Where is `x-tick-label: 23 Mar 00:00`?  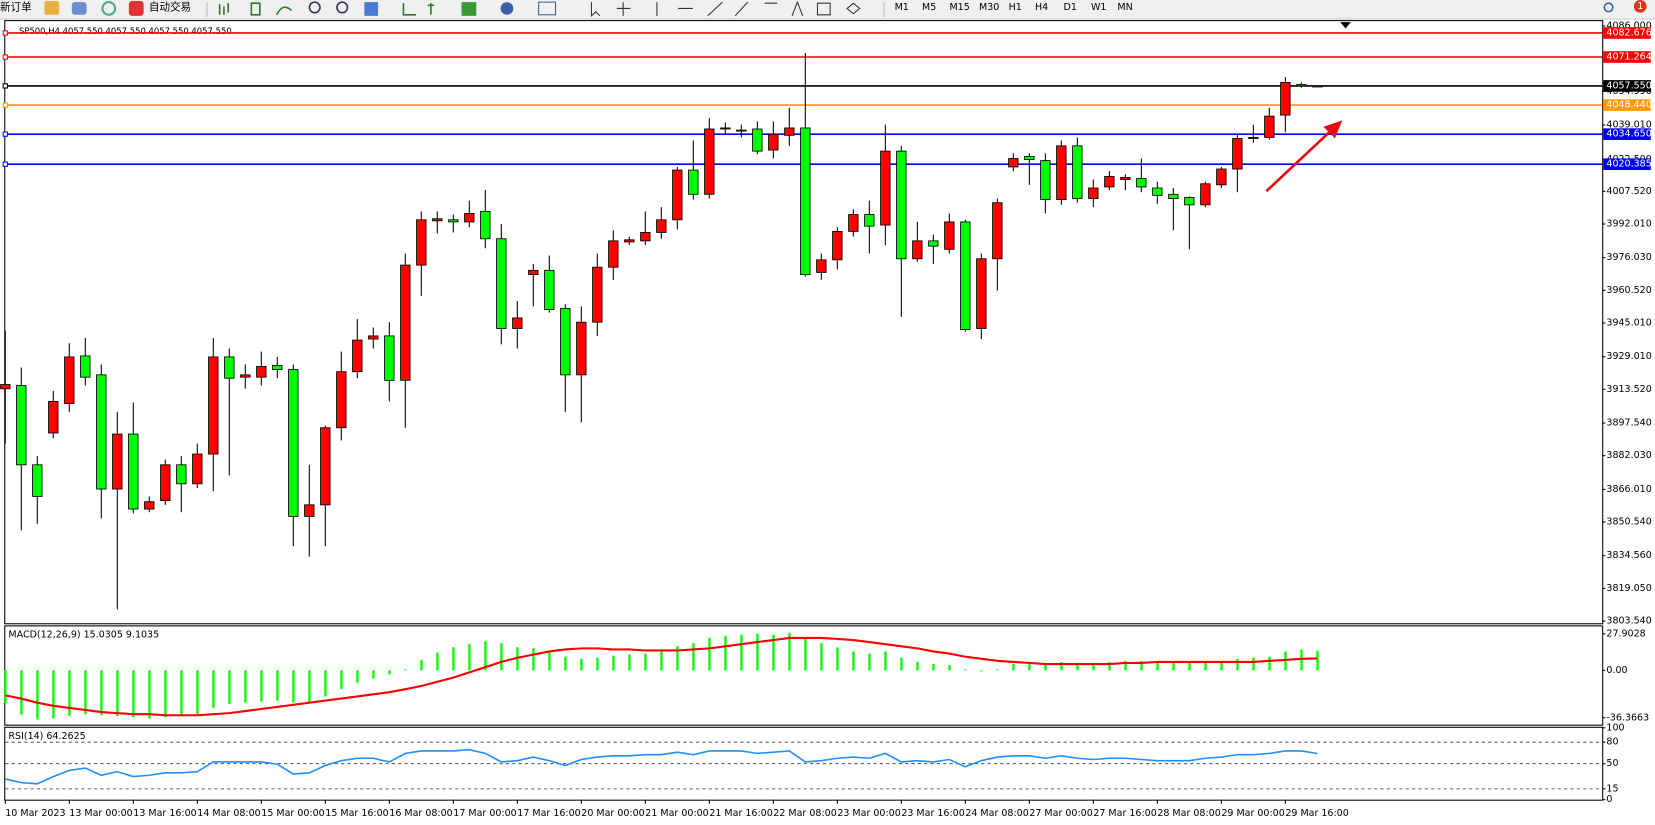
x-tick-label: 23 Mar 00:00 is located at coordinates (868, 813).